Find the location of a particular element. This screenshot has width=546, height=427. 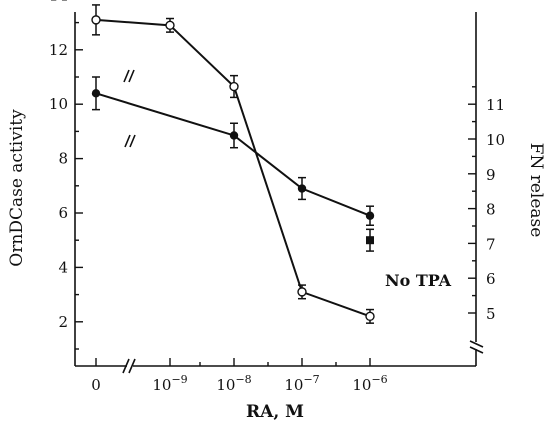

right-y-tick-label: 6 is located at coordinates (491, 279).